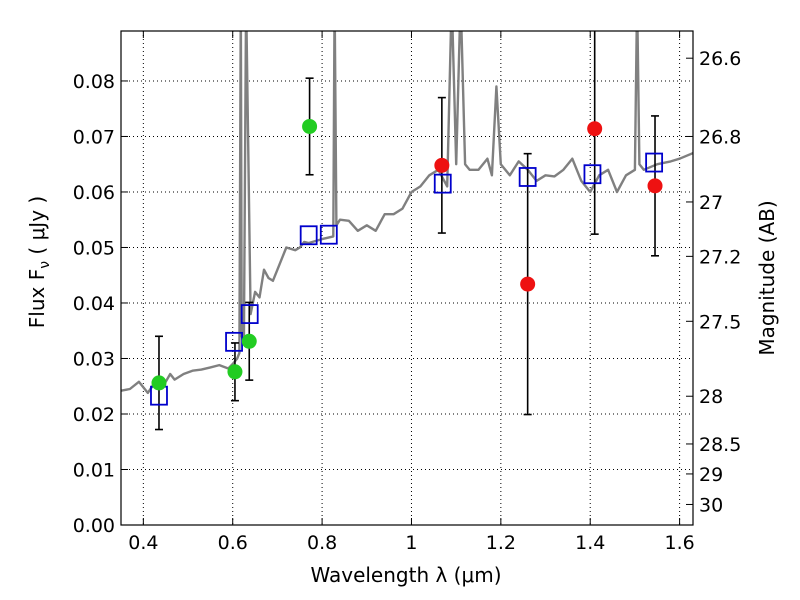 The image size is (800, 600). I want to click on magnitude-tick-label: 28, so click(711, 397).